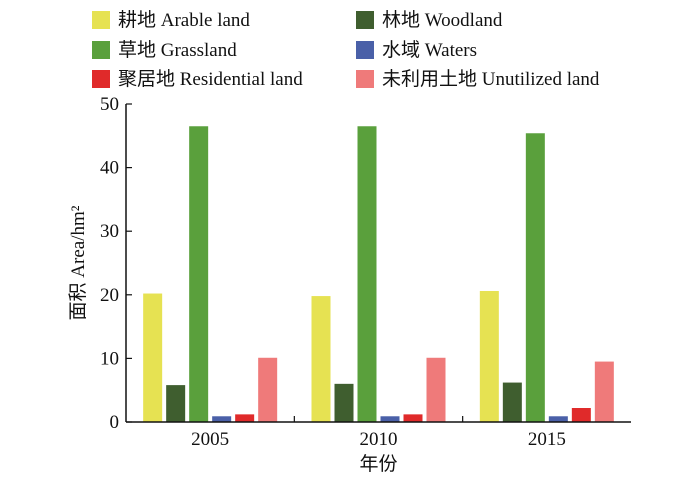 This screenshot has width=700, height=482. Describe the element at coordinates (109, 104) in the screenshot. I see `y-tick-label: 50` at that location.